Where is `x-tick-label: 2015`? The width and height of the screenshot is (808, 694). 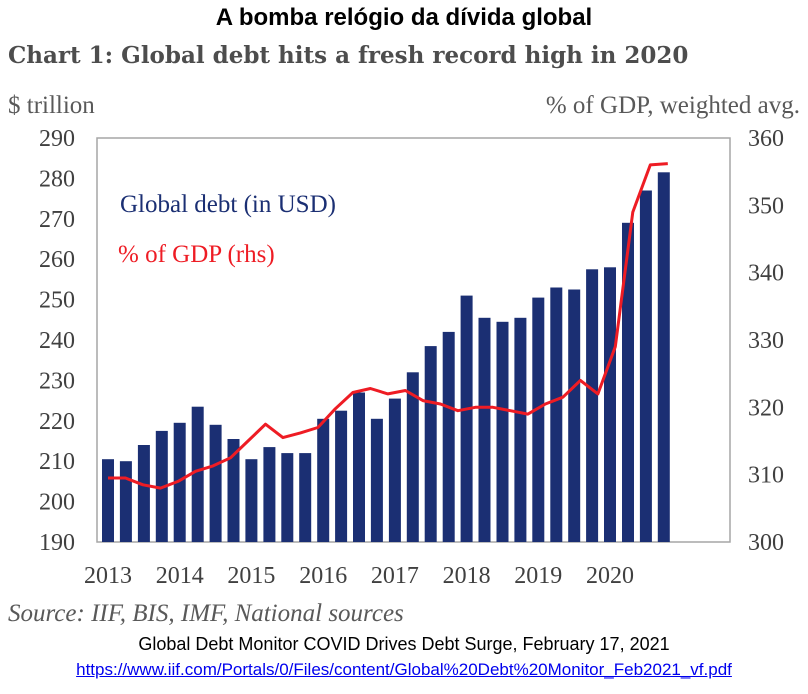 x-tick-label: 2015 is located at coordinates (251, 576).